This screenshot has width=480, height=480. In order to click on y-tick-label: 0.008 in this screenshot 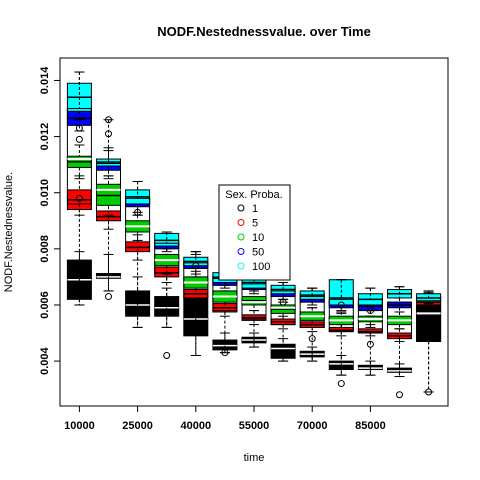, I will do `click(45, 249)`.